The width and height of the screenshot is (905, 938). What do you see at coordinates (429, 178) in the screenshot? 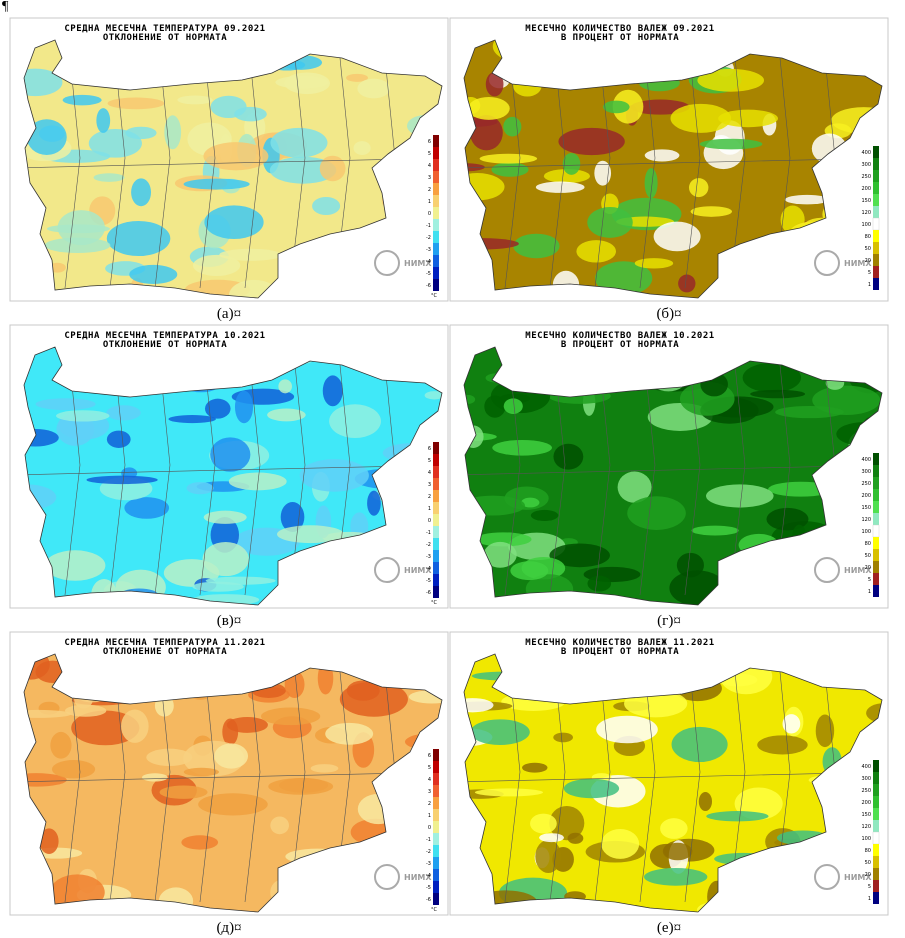
I see `legend-label: 3` at bounding box center [429, 178].